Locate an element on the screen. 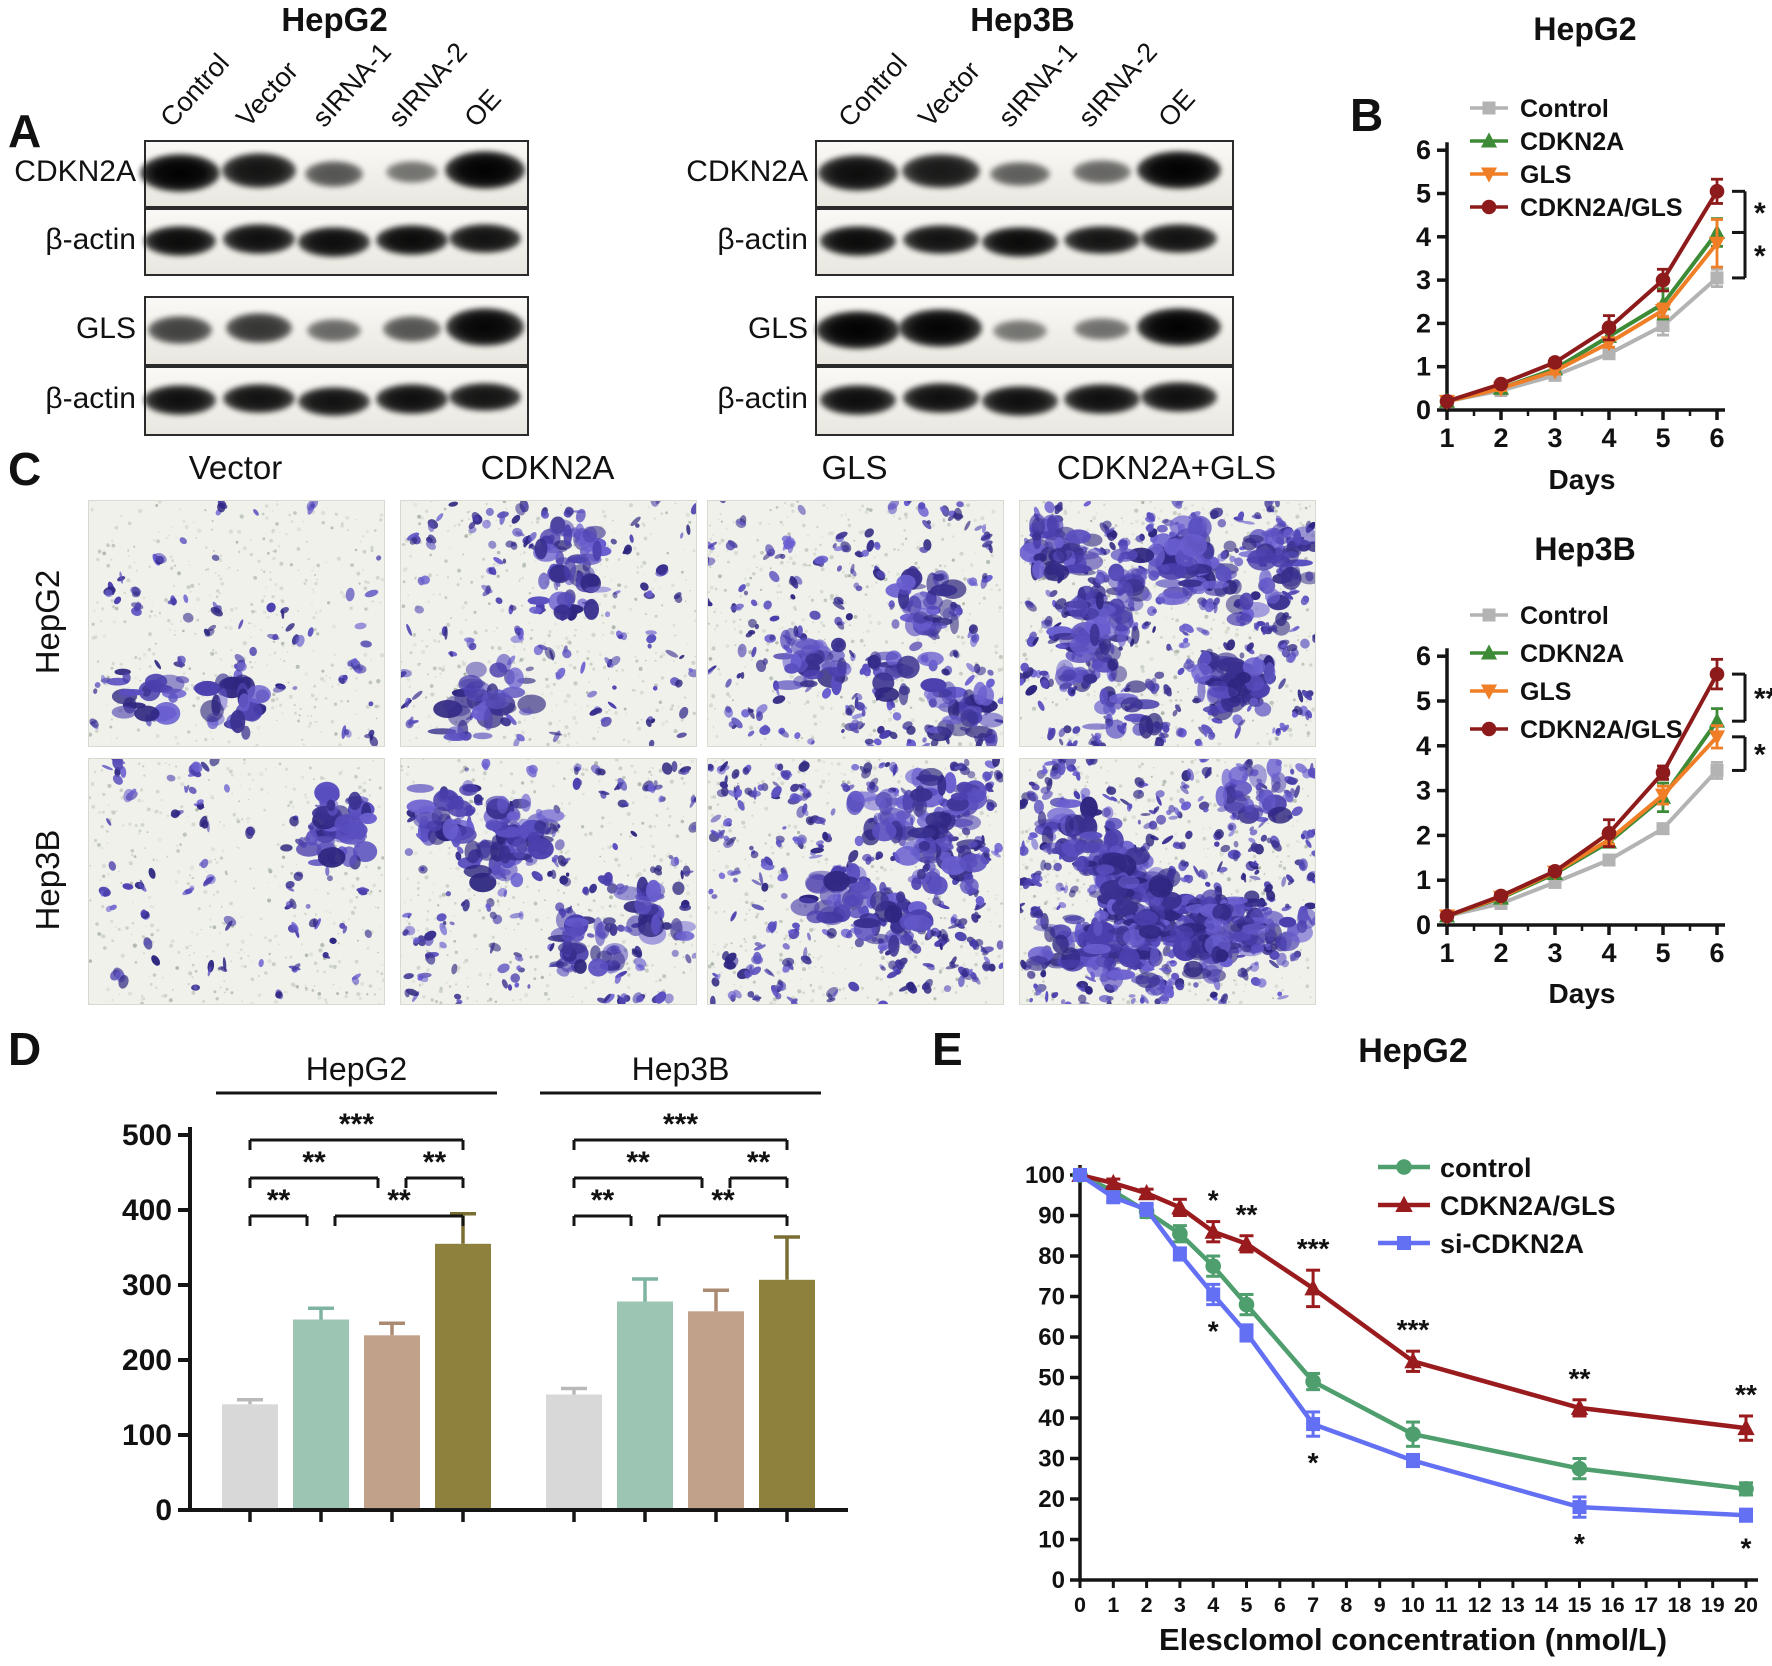 The height and width of the screenshot is (1666, 1772). chart-text: 3 is located at coordinates (1554, 438).